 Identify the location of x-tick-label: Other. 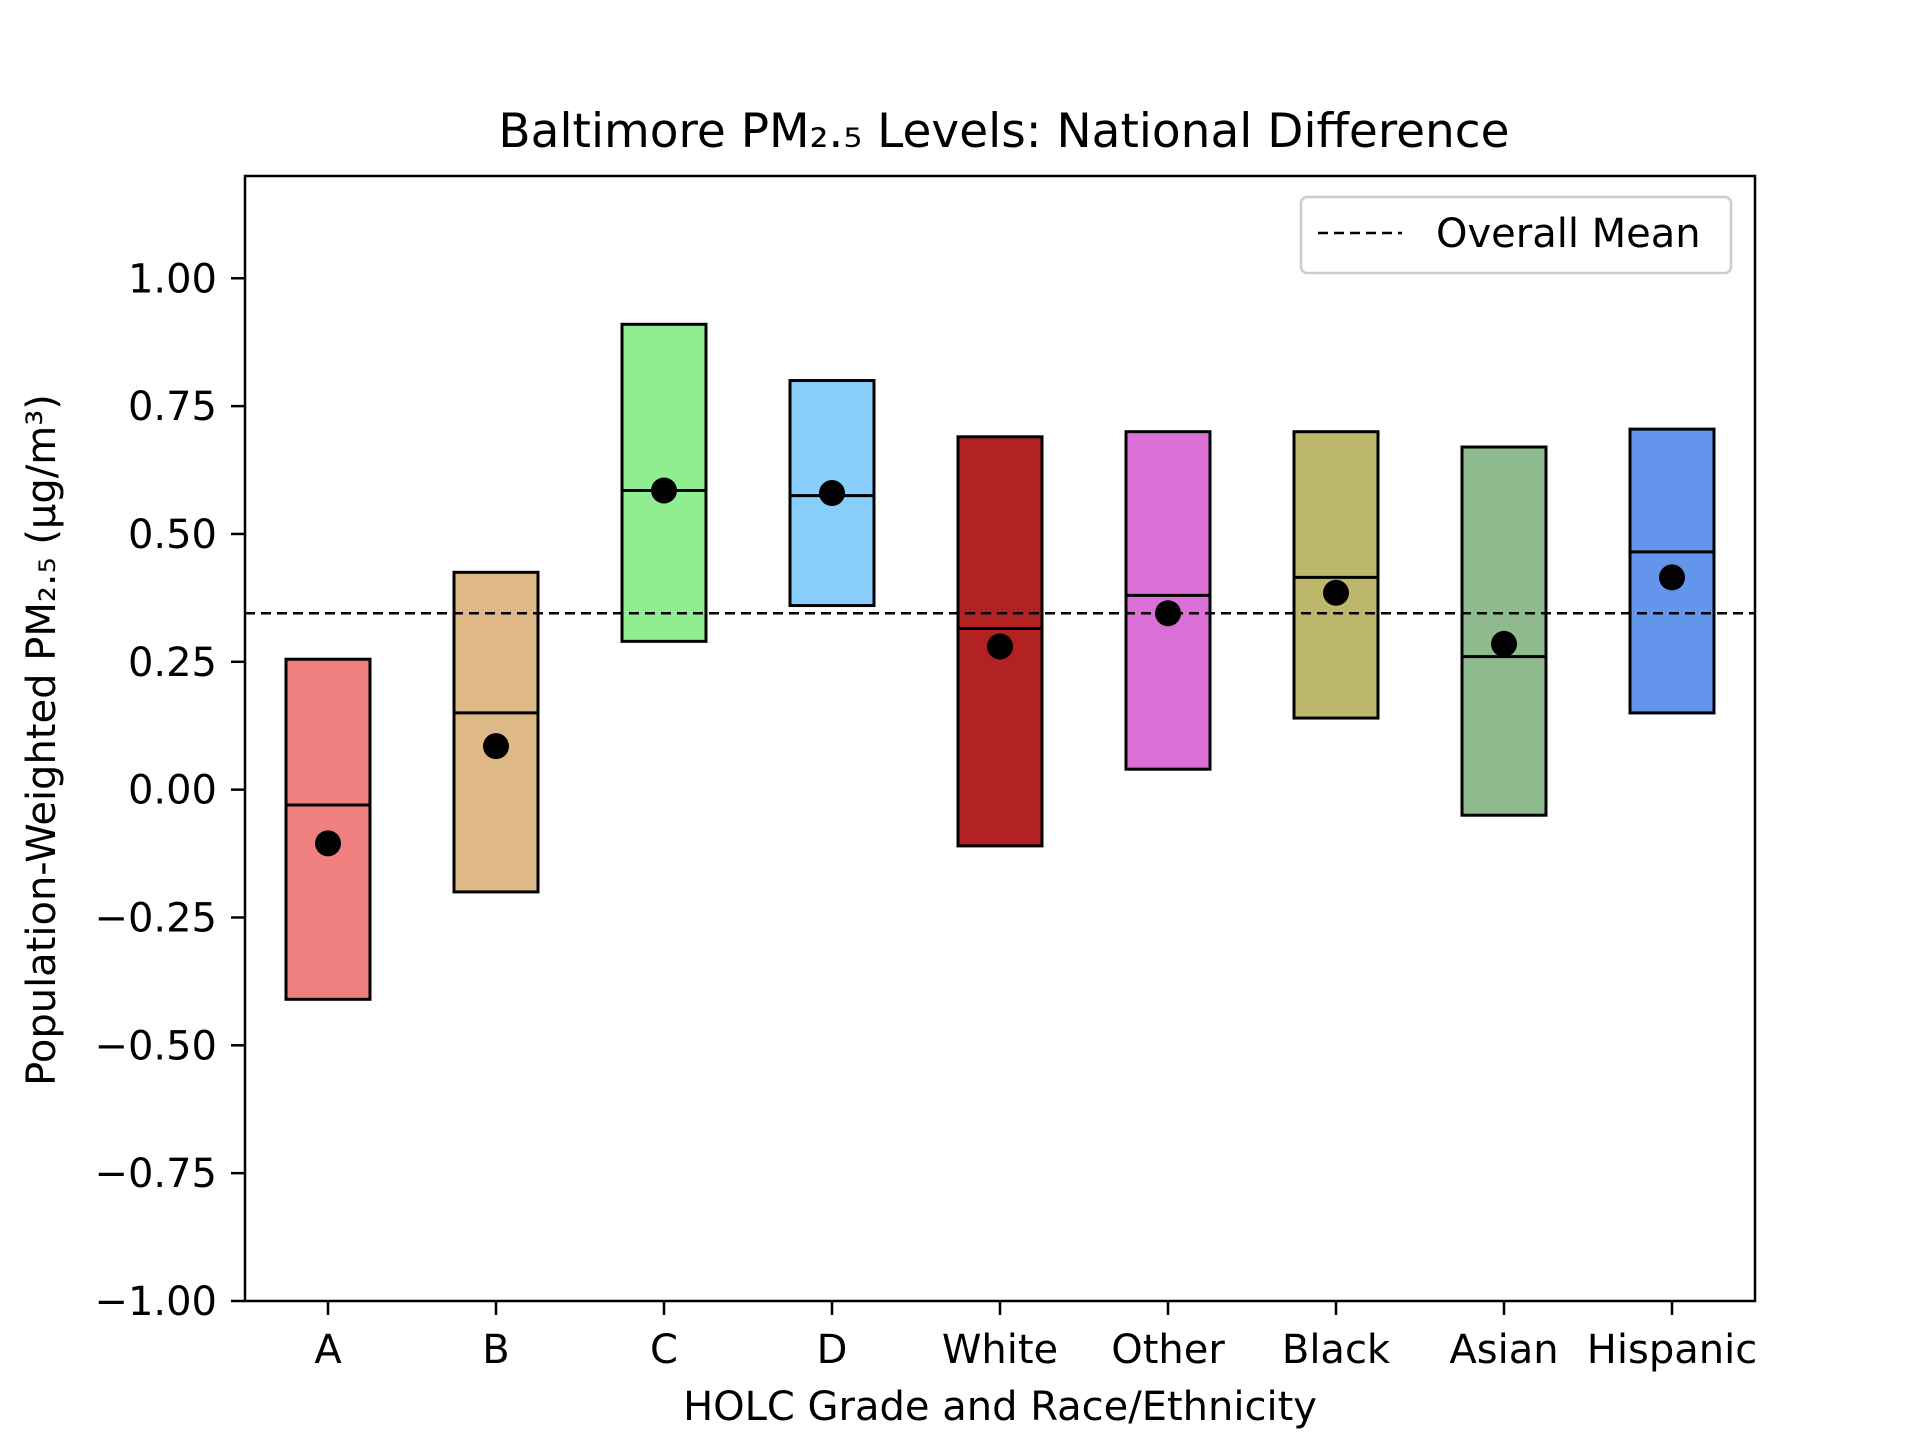
(1168, 1350).